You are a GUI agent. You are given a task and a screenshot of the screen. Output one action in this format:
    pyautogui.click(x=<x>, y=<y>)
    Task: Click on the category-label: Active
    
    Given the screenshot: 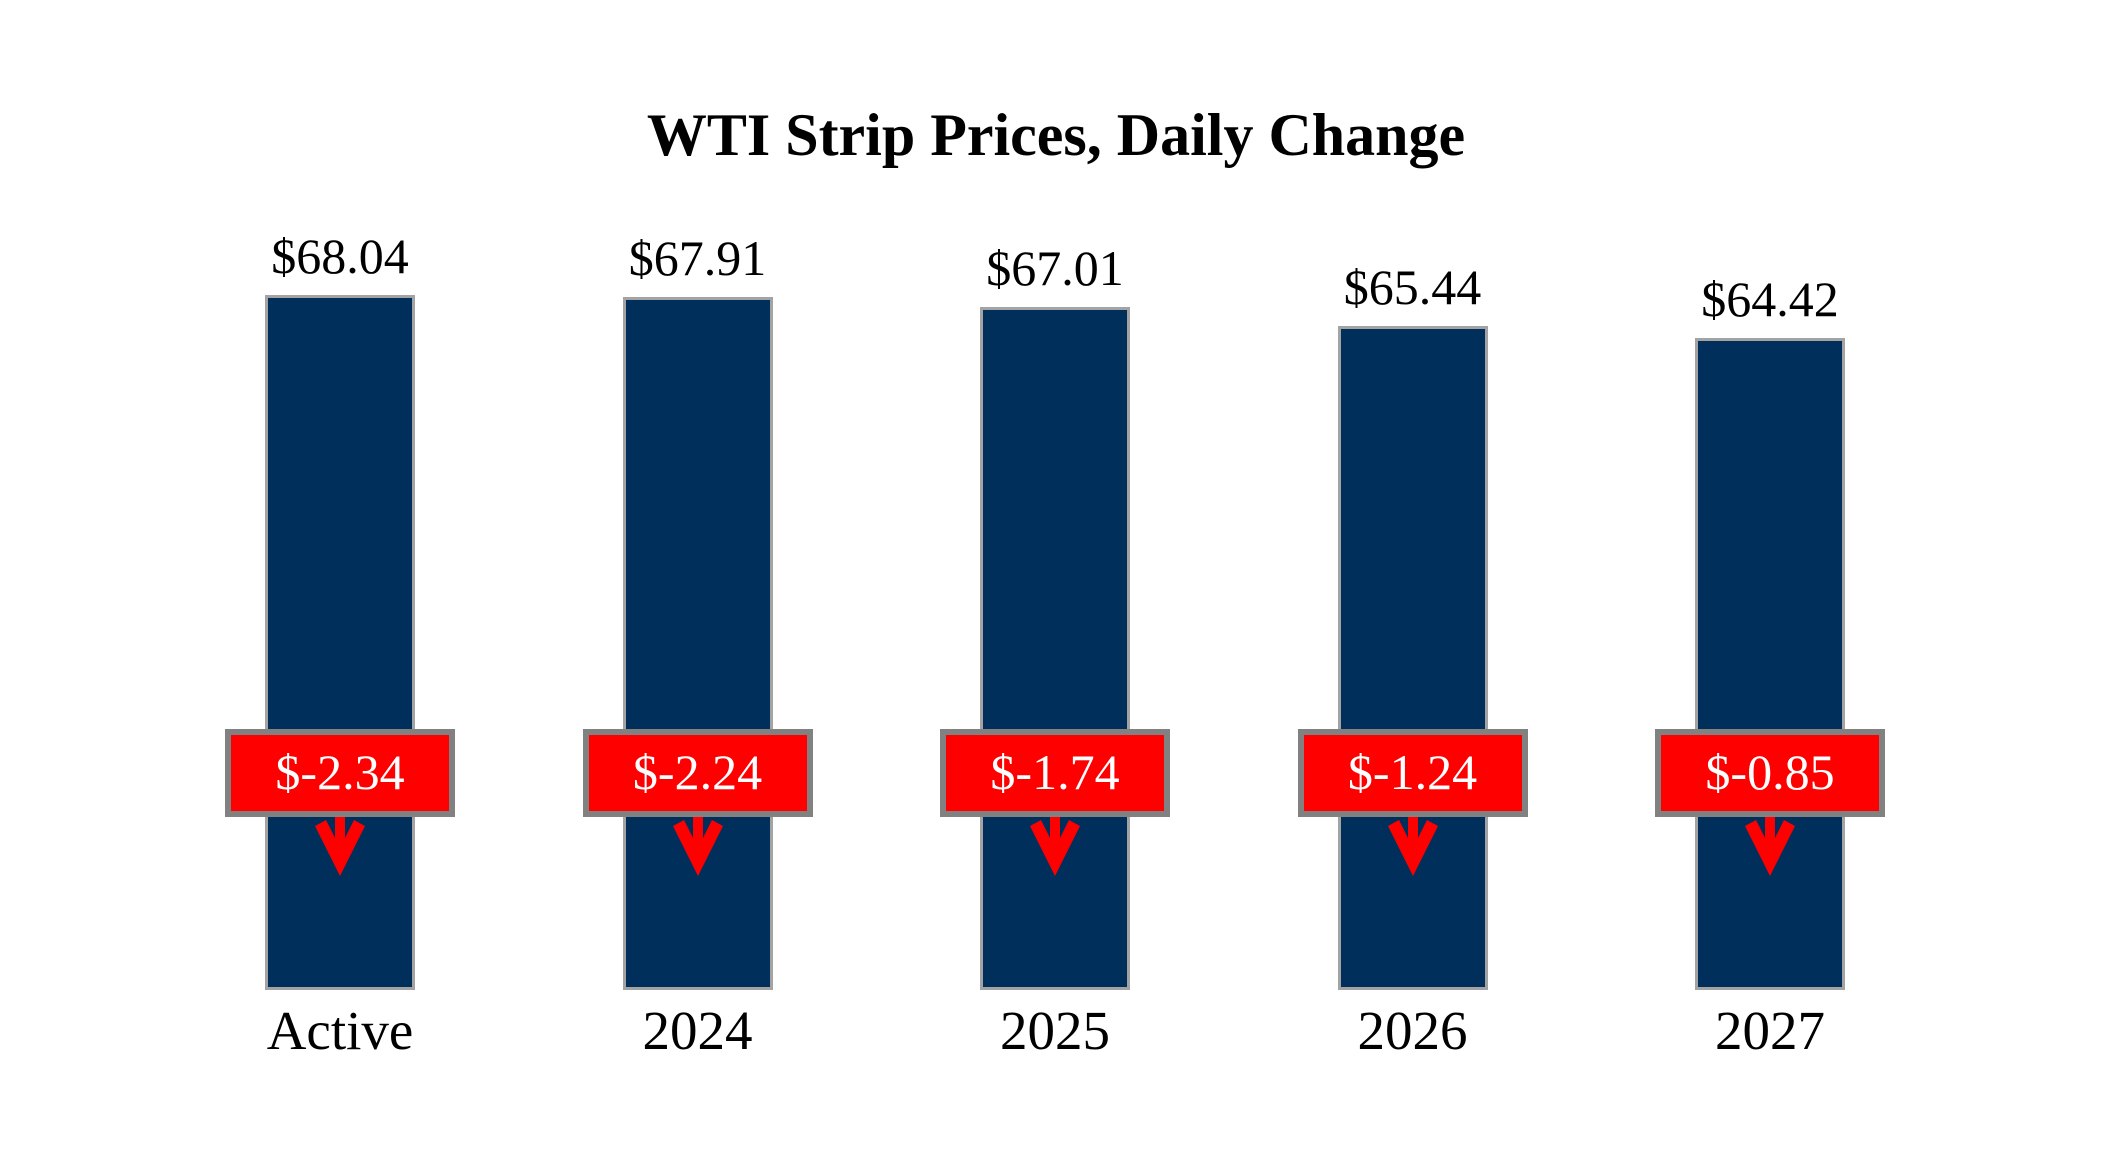 What is the action you would take?
    pyautogui.click(x=340, y=1030)
    